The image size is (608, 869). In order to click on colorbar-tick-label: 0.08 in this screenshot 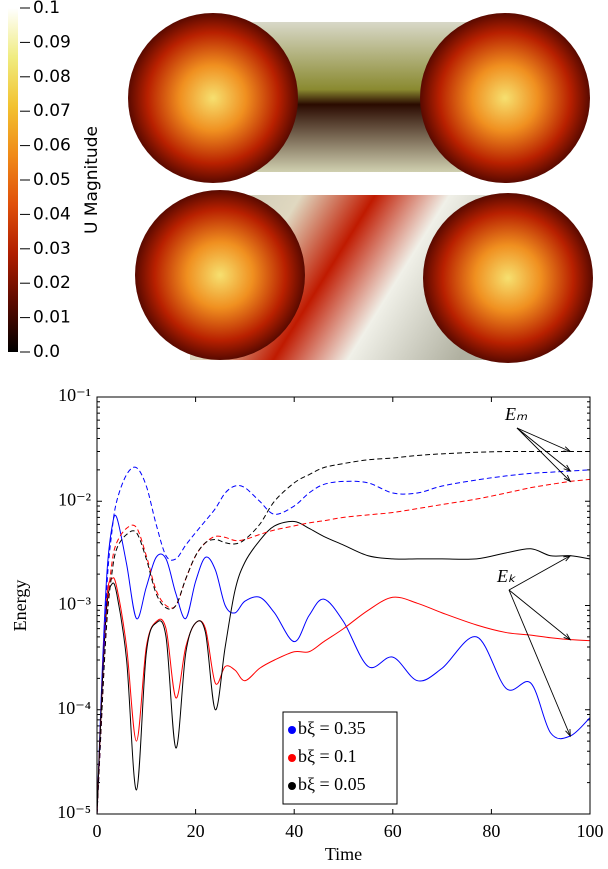, I will do `click(52, 77)`.